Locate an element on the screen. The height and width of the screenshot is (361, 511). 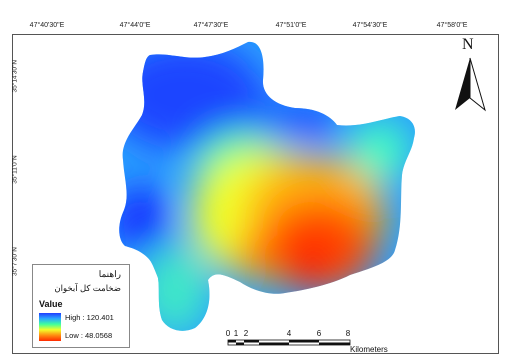
scale-bar is located at coordinates (289, 342).